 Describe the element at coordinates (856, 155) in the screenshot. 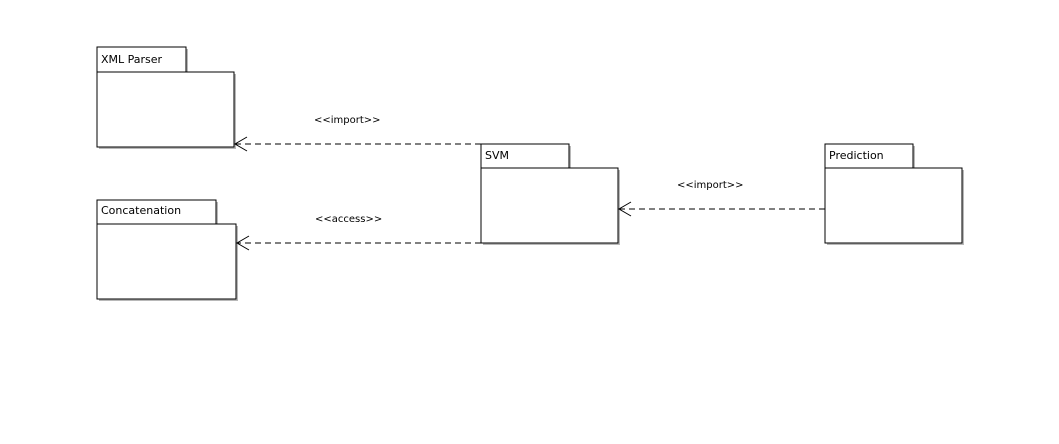

I see `package-prediction-label: Prediction` at that location.